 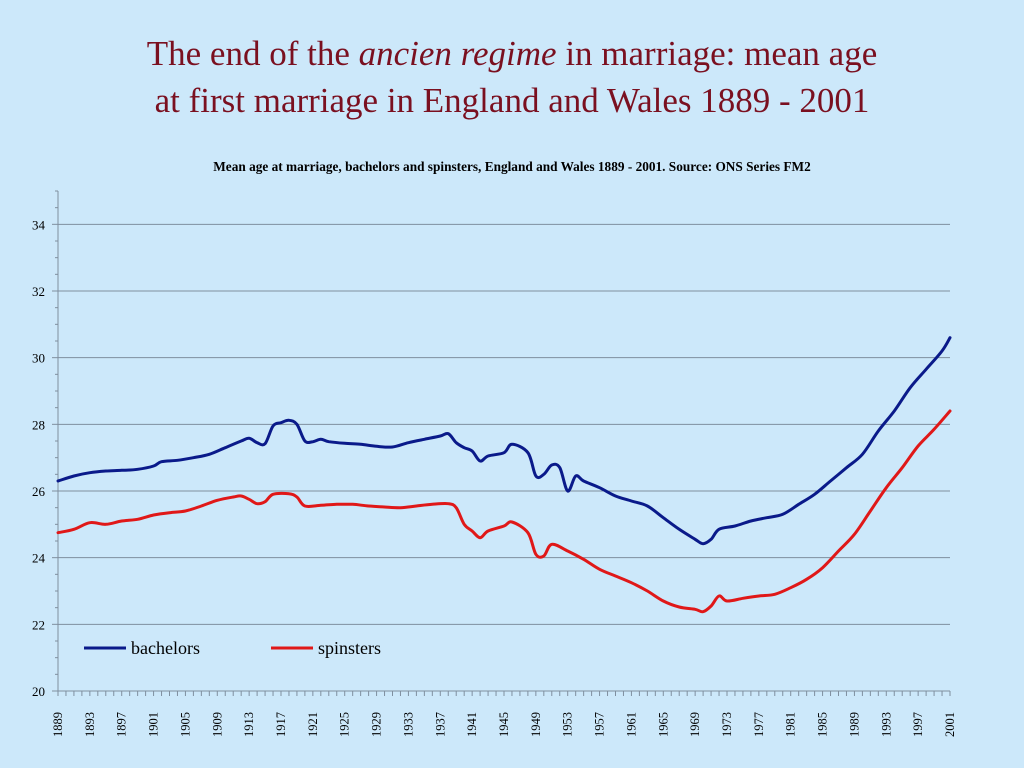 I want to click on x-tick-label-1973: 1973, so click(x=727, y=724).